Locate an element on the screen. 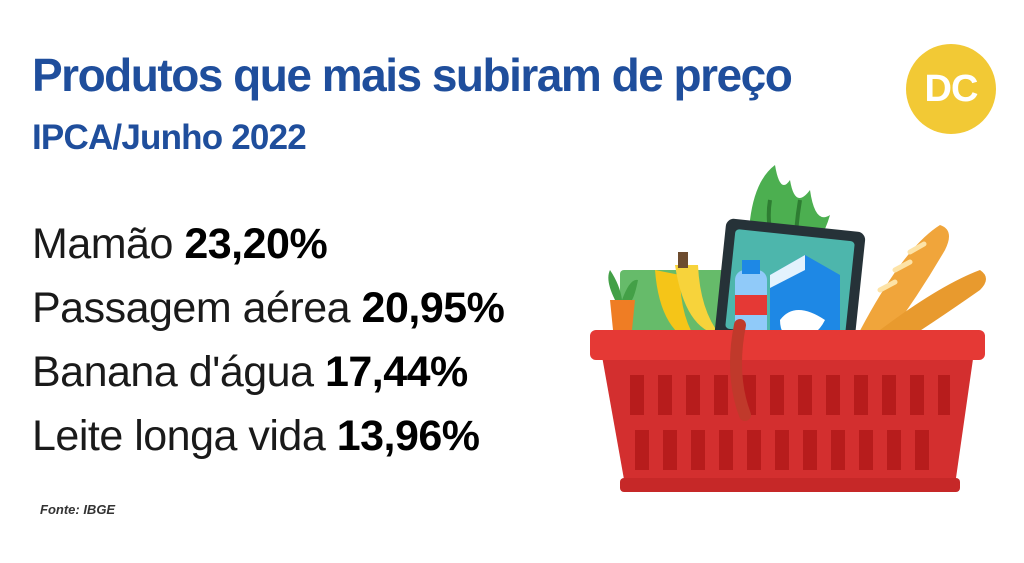 This screenshot has width=1024, height=563. item-name: Banana d'água is located at coordinates (173, 372).